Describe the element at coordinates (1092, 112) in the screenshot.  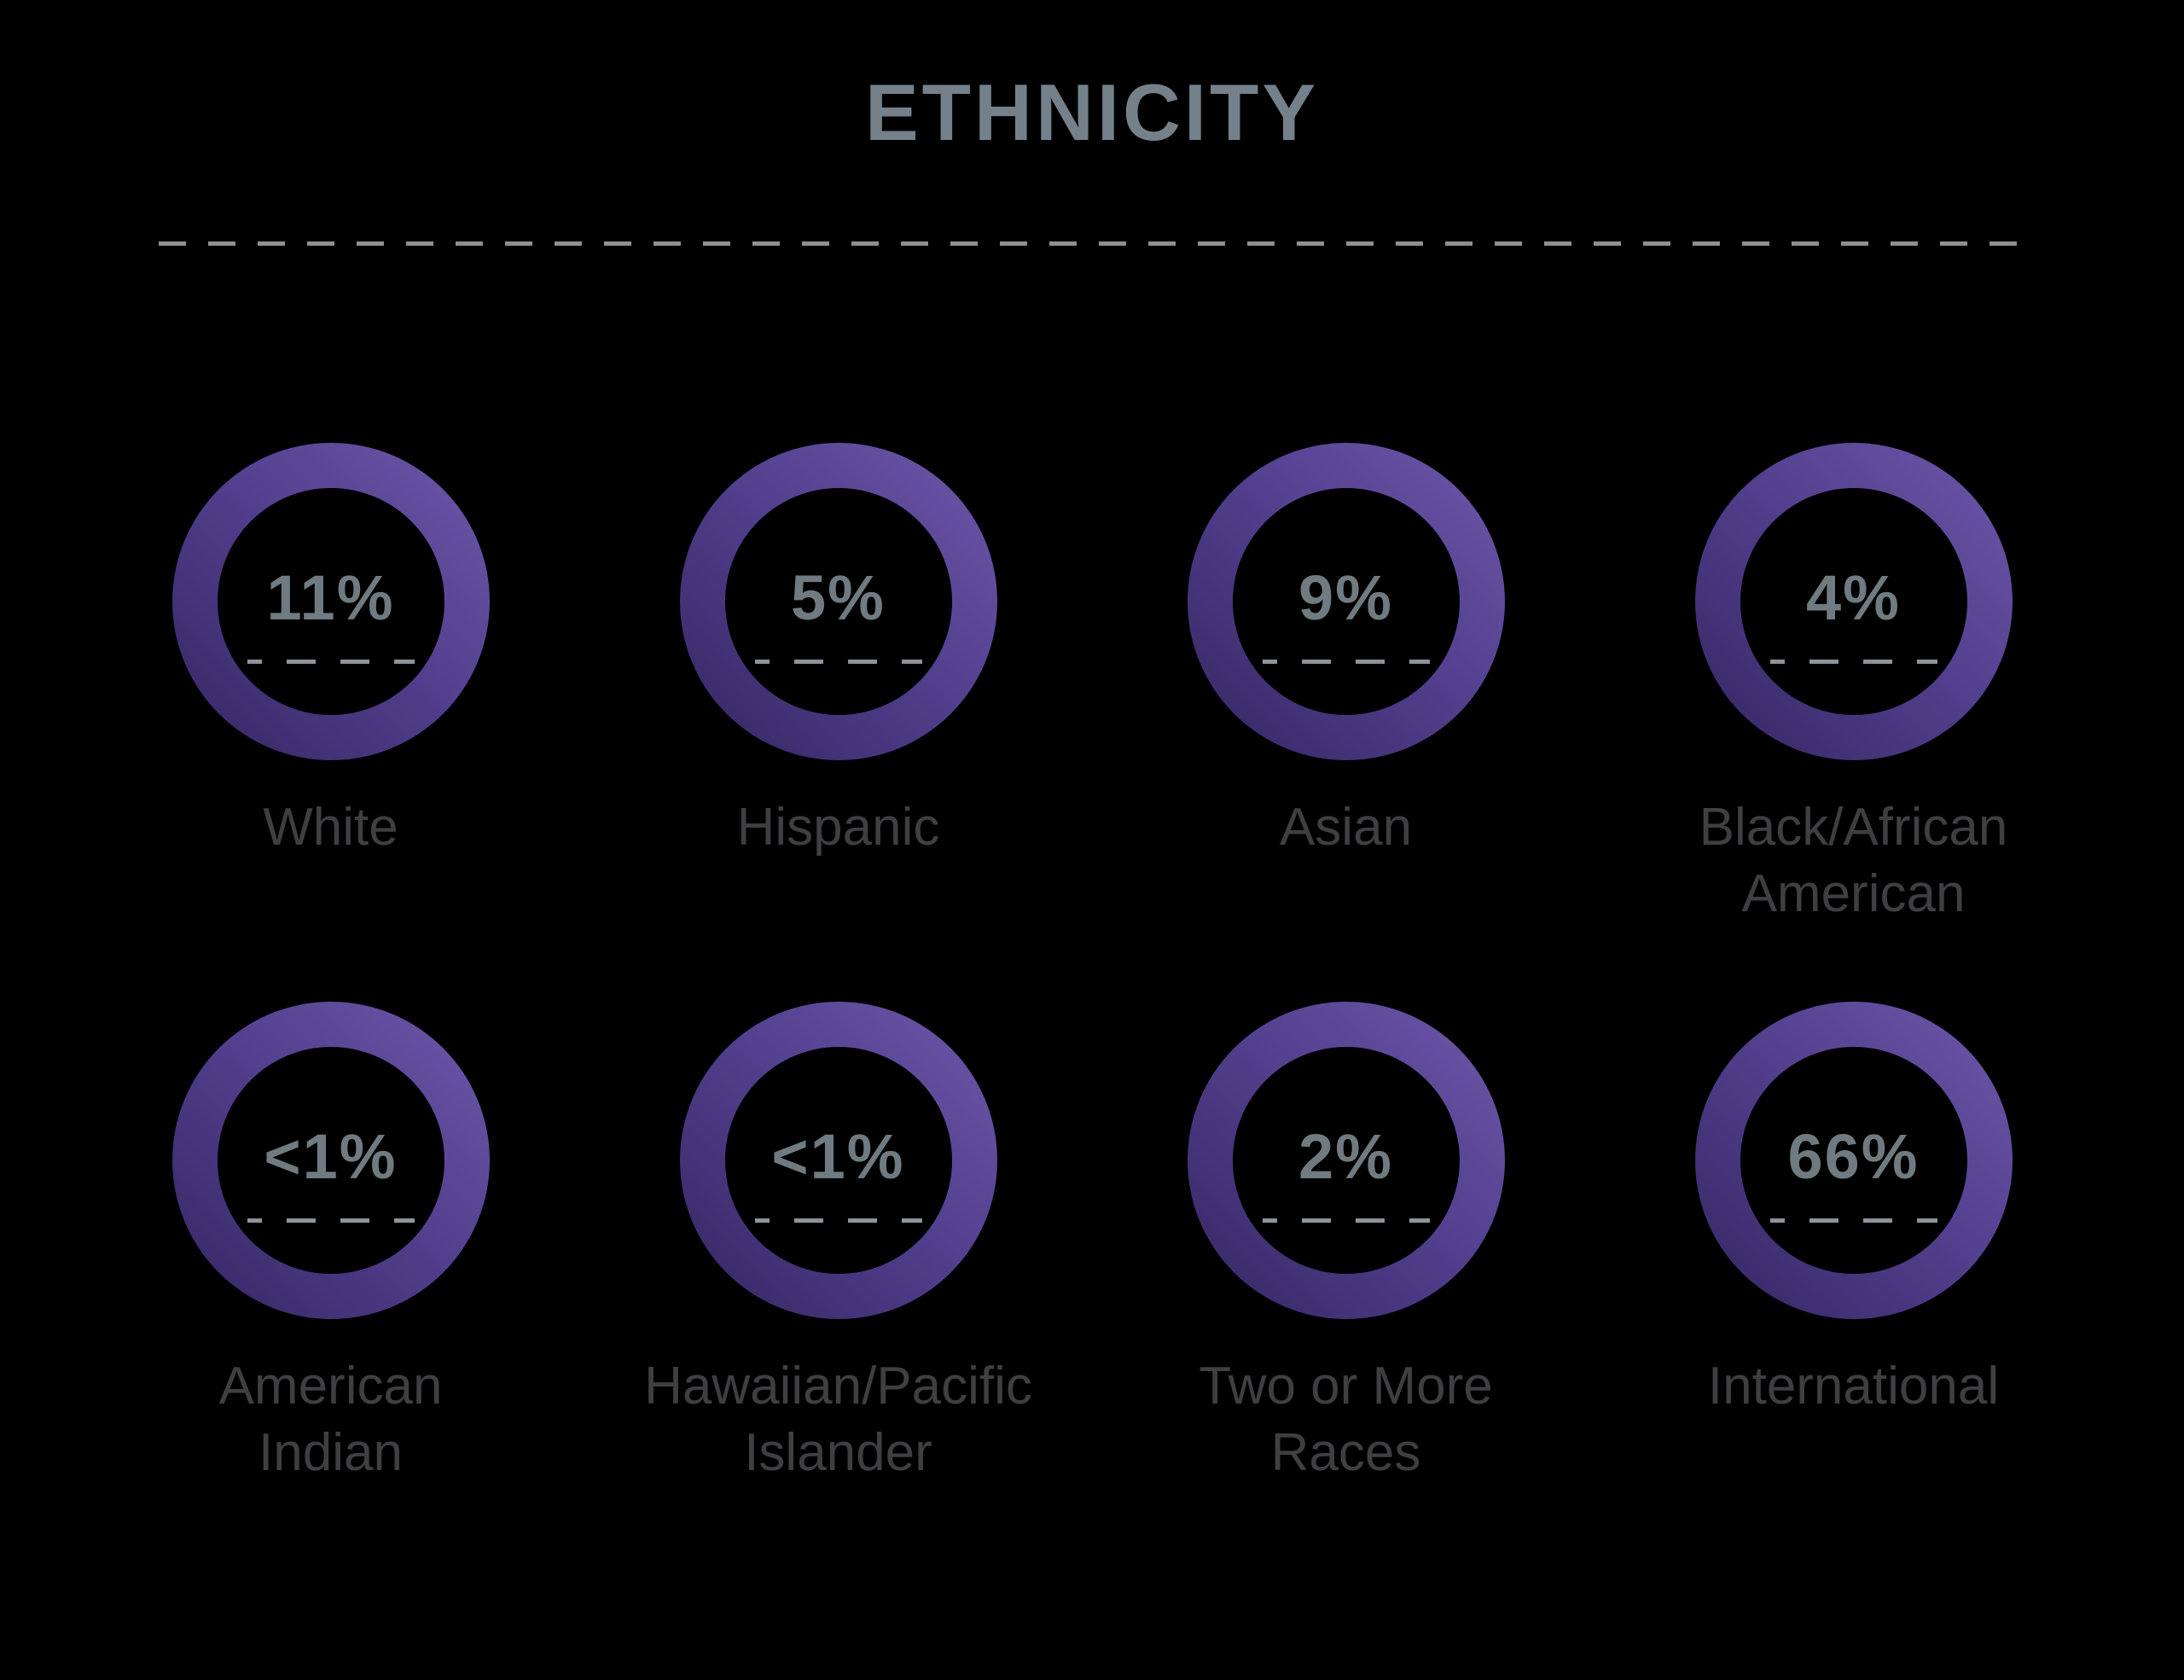
I see `page-title: ETHNICITY` at that location.